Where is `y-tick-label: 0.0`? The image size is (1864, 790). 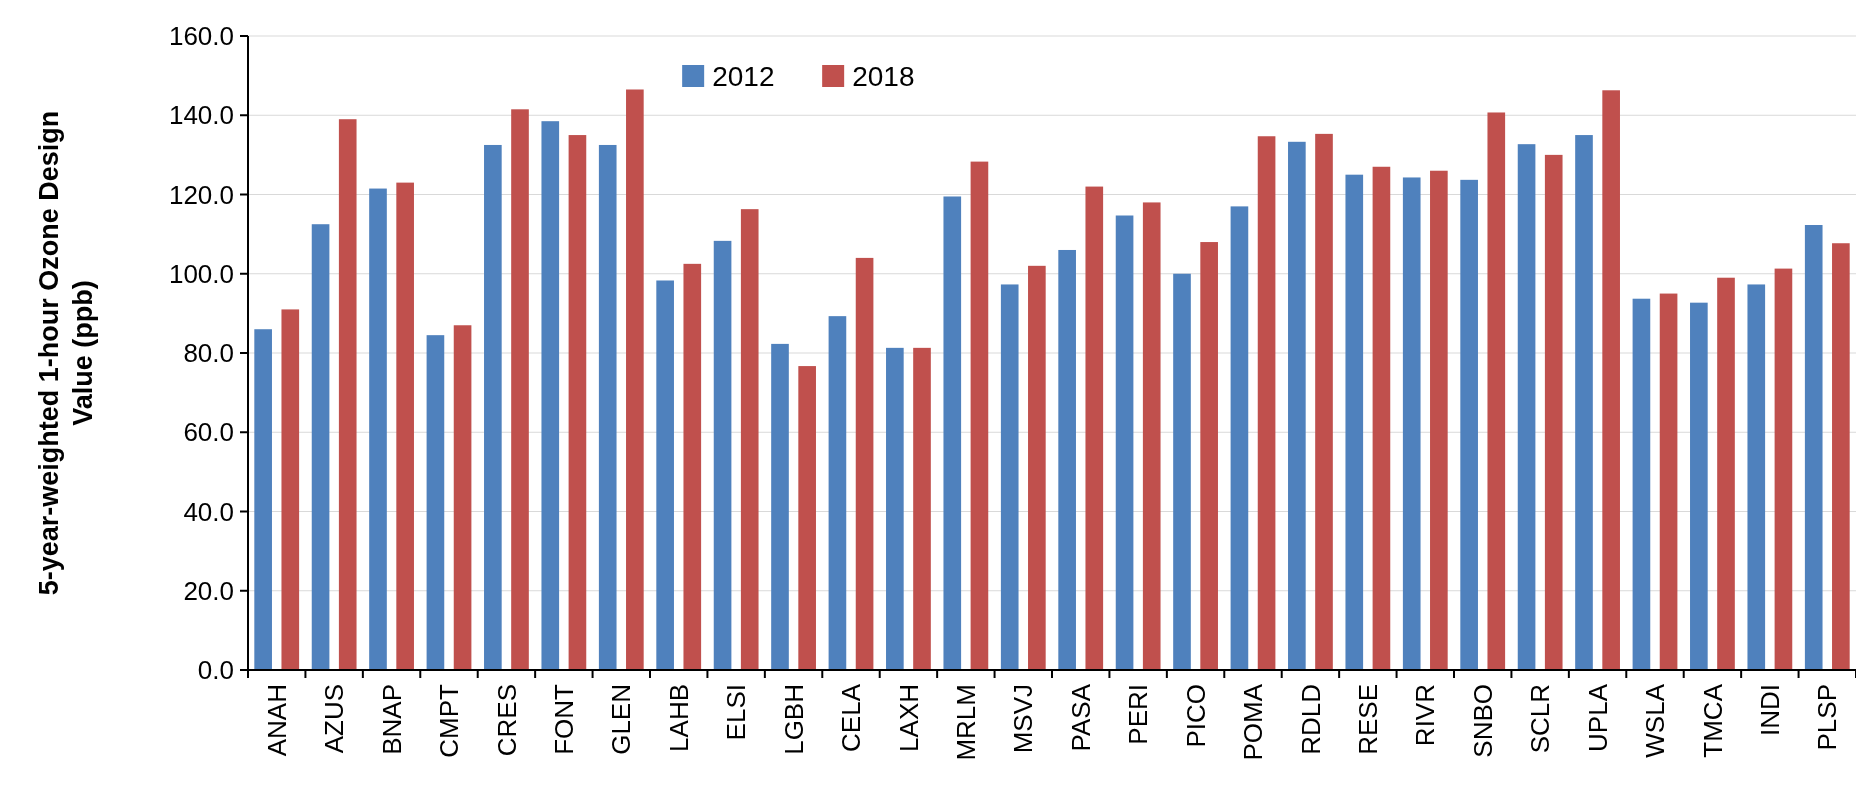 y-tick-label: 0.0 is located at coordinates (215, 670).